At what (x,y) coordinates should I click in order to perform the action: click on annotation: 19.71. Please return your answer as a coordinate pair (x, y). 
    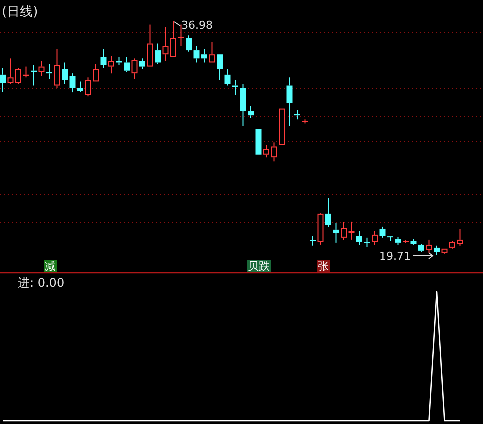
    Looking at the image, I should click on (395, 256).